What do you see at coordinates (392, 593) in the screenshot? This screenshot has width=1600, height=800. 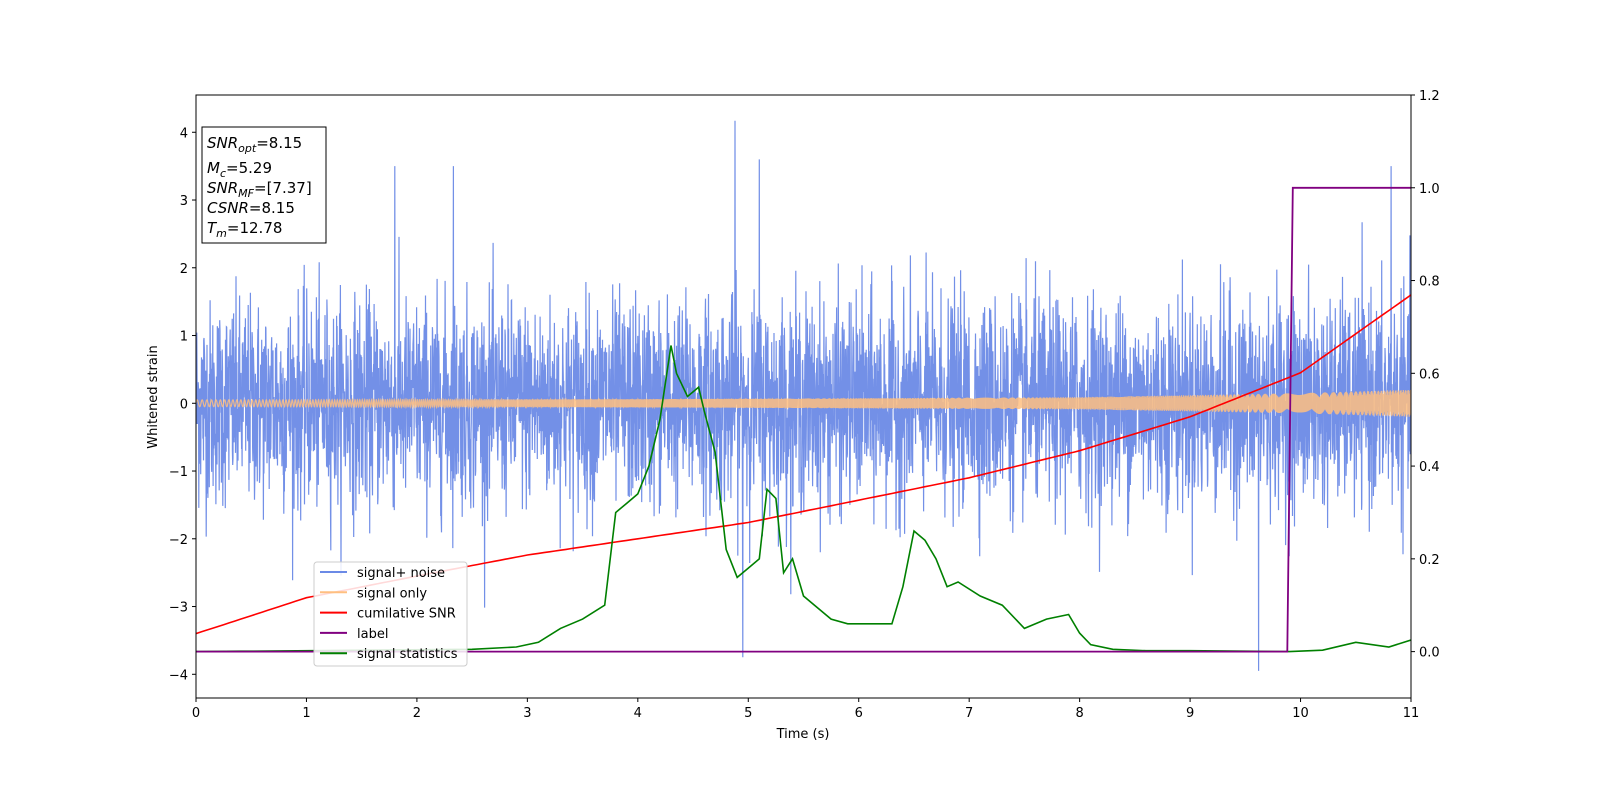 I see `legend-label: signal only` at bounding box center [392, 593].